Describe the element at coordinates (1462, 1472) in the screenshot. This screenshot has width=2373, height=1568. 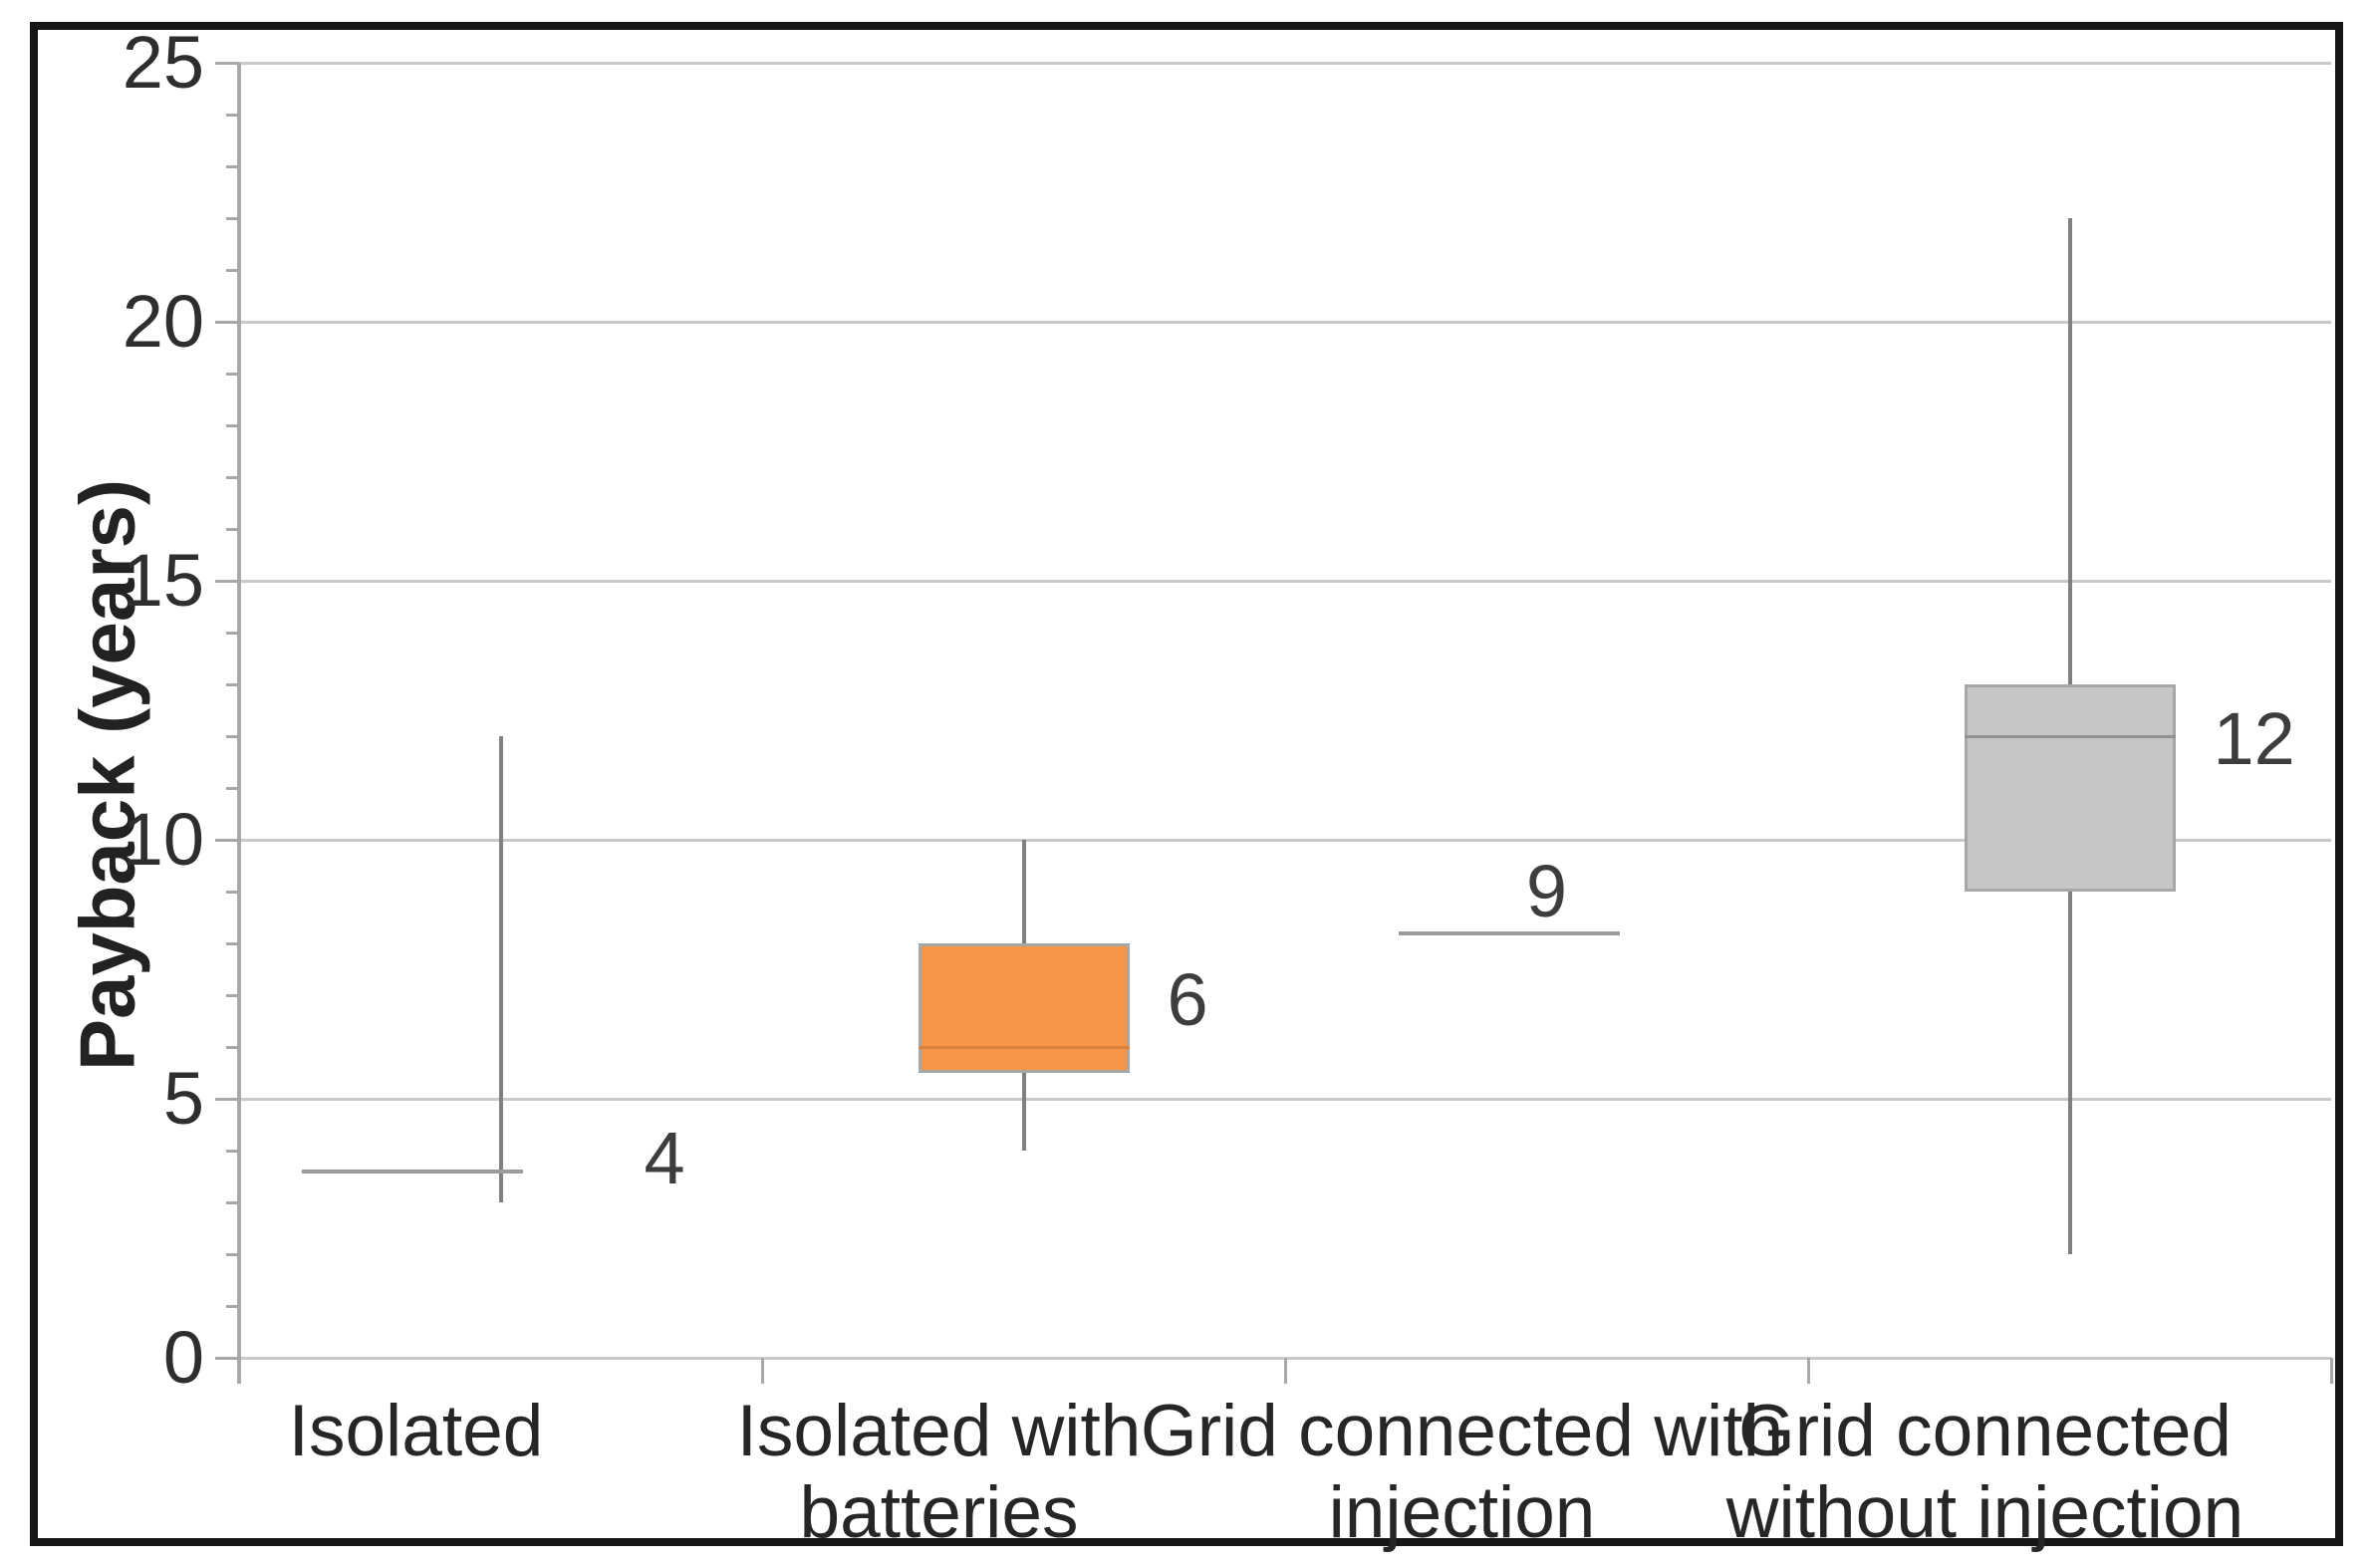
I see `category-label: Grid connected with injection` at that location.